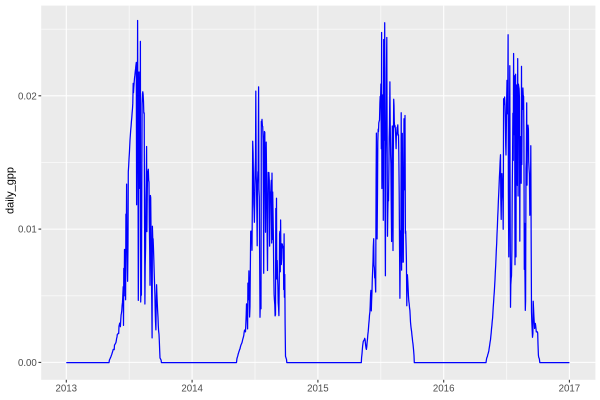 The height and width of the screenshot is (400, 600). What do you see at coordinates (10, 190) in the screenshot?
I see `svg-text: daily_gpp` at bounding box center [10, 190].